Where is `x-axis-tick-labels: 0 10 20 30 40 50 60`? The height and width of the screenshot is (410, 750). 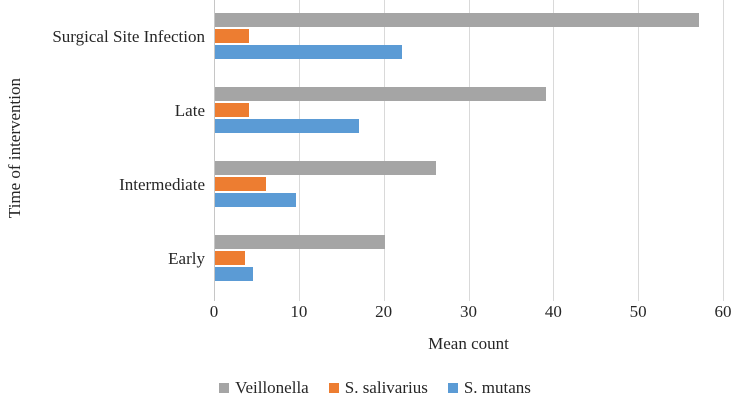
x-axis-tick-labels: 0 10 20 30 40 50 60 is located at coordinates (375, 313).